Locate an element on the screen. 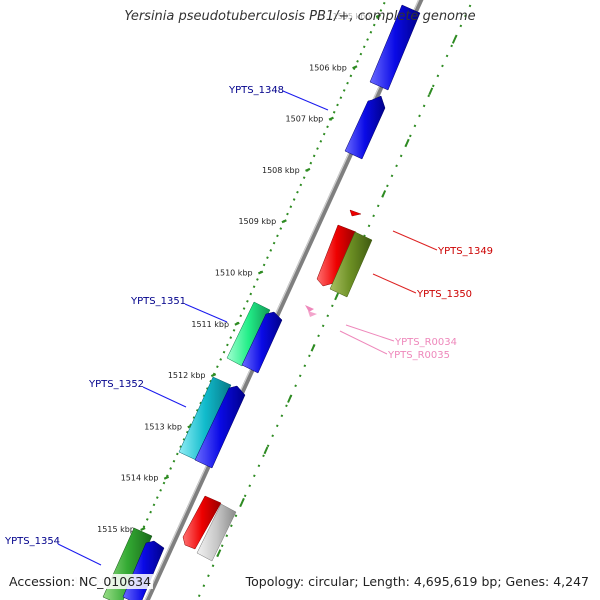 This screenshot has width=600, height=600. kbp-tick-label: 1515 kbp is located at coordinates (116, 529).